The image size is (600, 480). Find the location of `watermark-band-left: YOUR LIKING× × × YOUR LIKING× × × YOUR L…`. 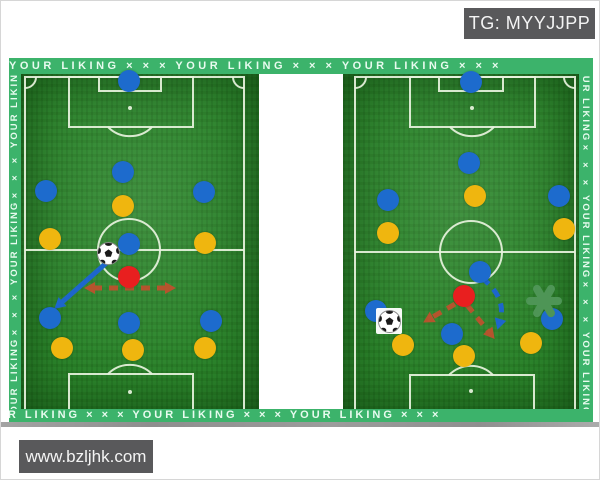

watermark-band-left: YOUR LIKING× × × YOUR LIKING× × × YOUR L… is located at coordinates (15, 240).